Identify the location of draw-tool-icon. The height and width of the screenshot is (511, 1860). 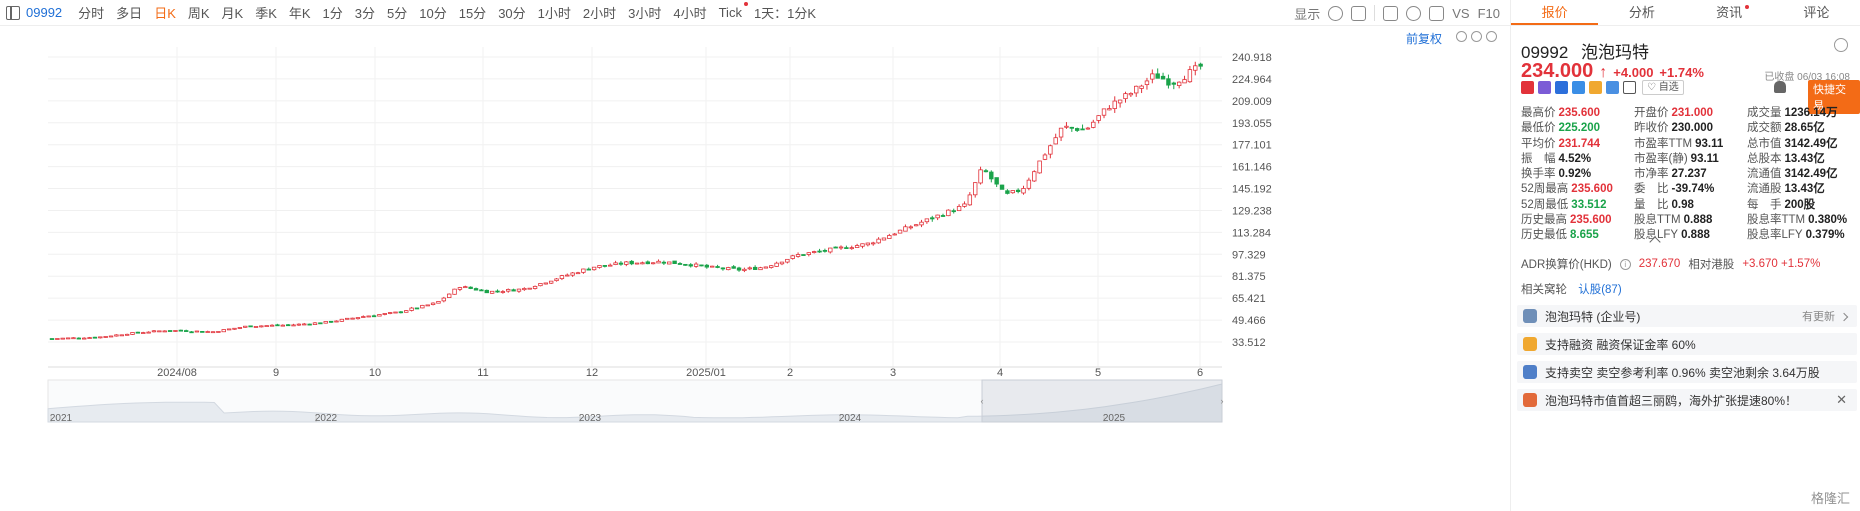
(1414, 13).